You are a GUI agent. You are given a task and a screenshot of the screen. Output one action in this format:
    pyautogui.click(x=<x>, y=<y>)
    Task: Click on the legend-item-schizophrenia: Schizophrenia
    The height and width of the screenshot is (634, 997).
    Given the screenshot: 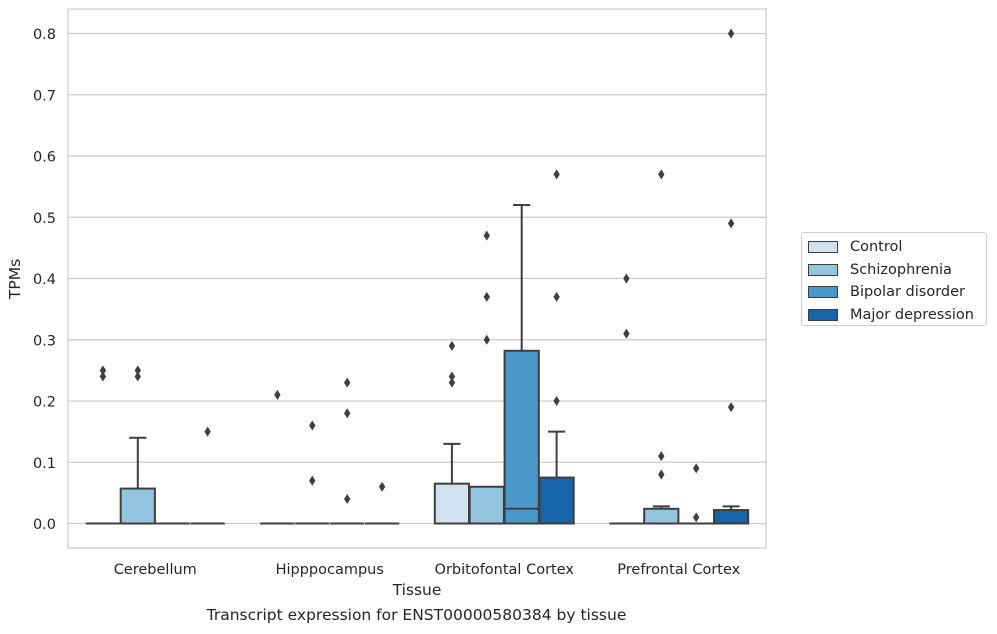 What is the action you would take?
    pyautogui.click(x=897, y=270)
    